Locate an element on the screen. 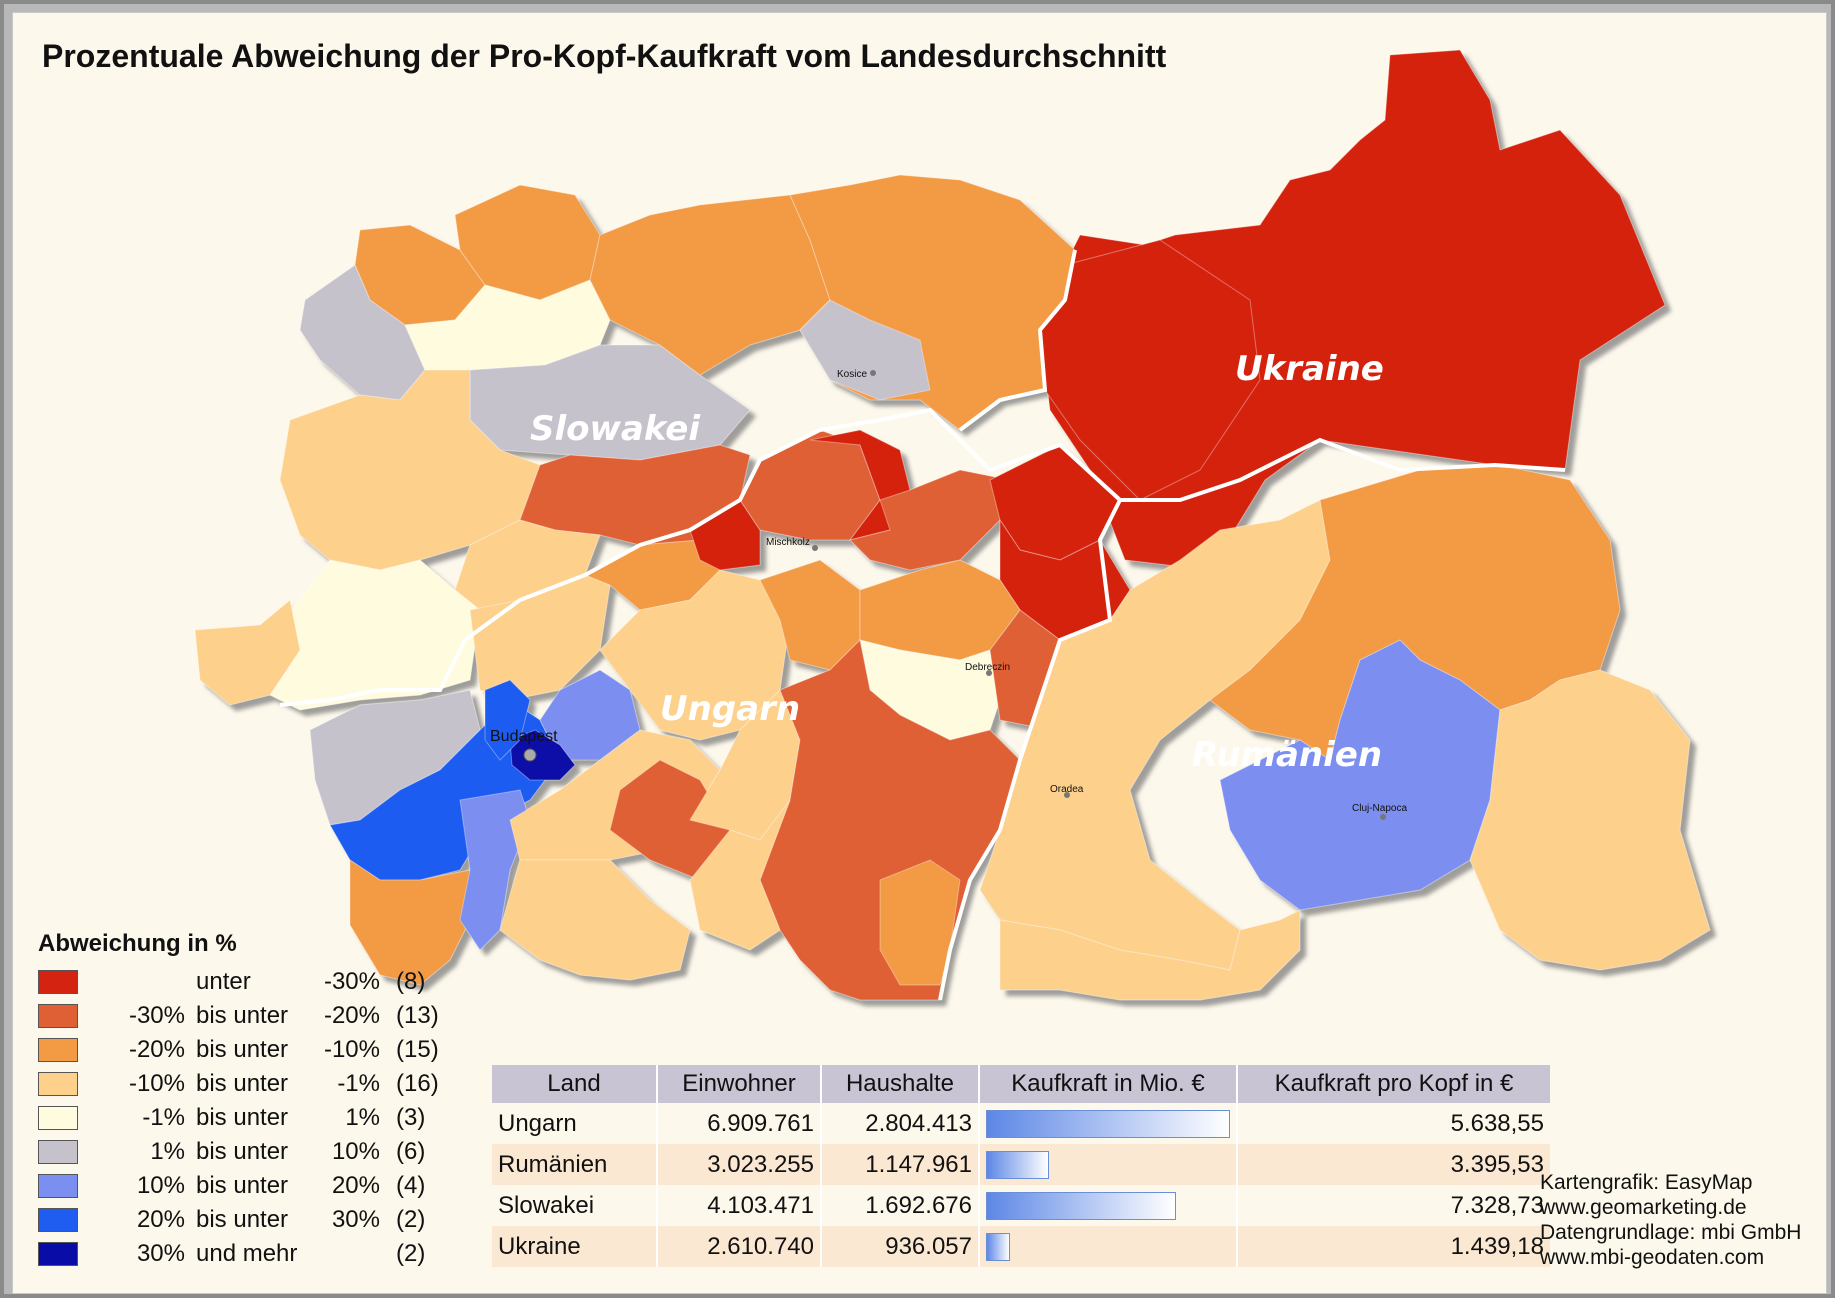 Image resolution: width=1835 pixels, height=1298 pixels. cell-pro-kopf: 3.395,53 is located at coordinates (1393, 1164).